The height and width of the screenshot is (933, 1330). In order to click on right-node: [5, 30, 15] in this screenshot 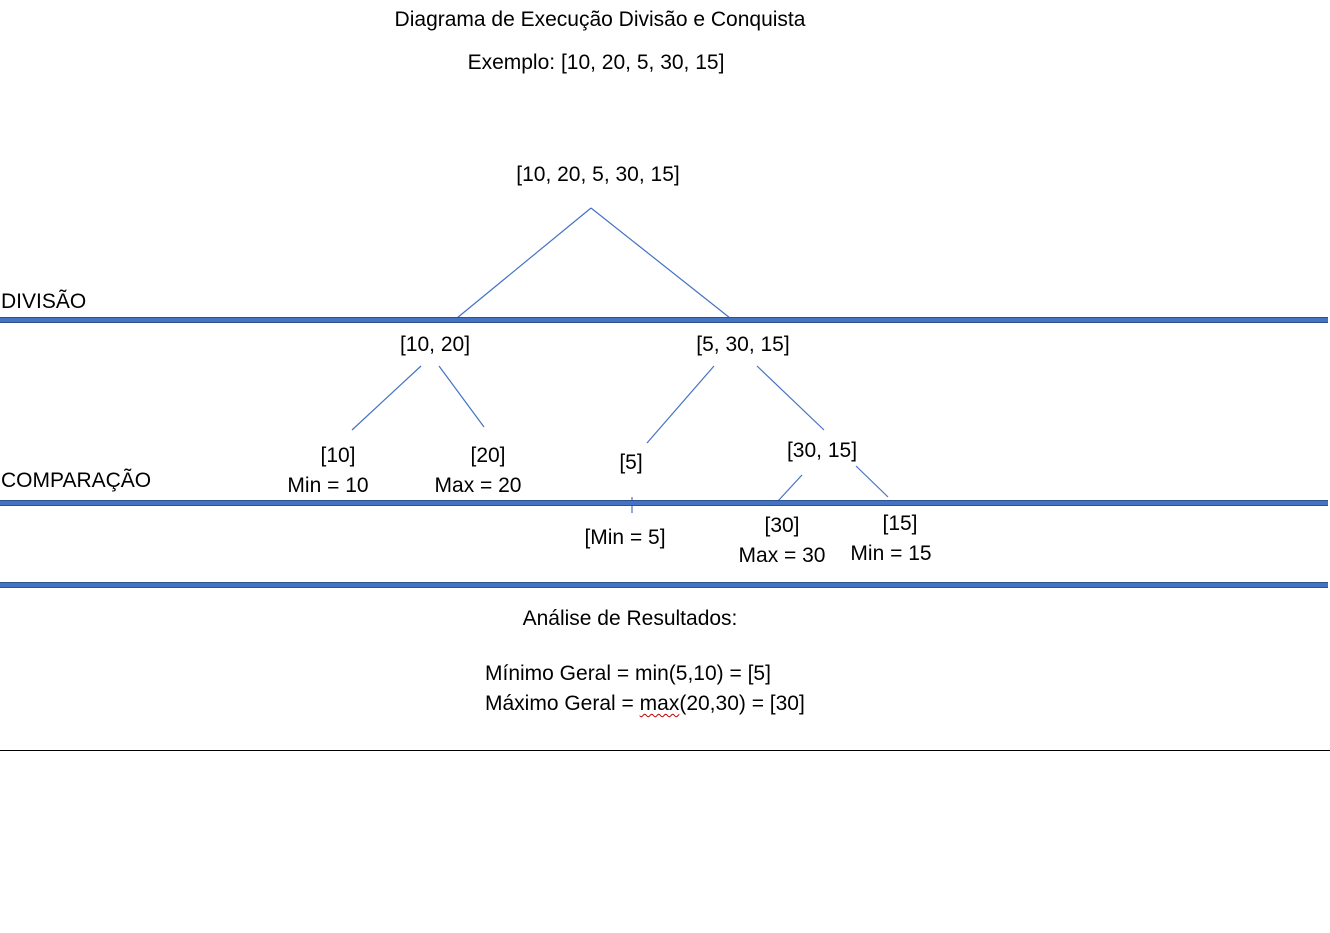, I will do `click(743, 344)`.